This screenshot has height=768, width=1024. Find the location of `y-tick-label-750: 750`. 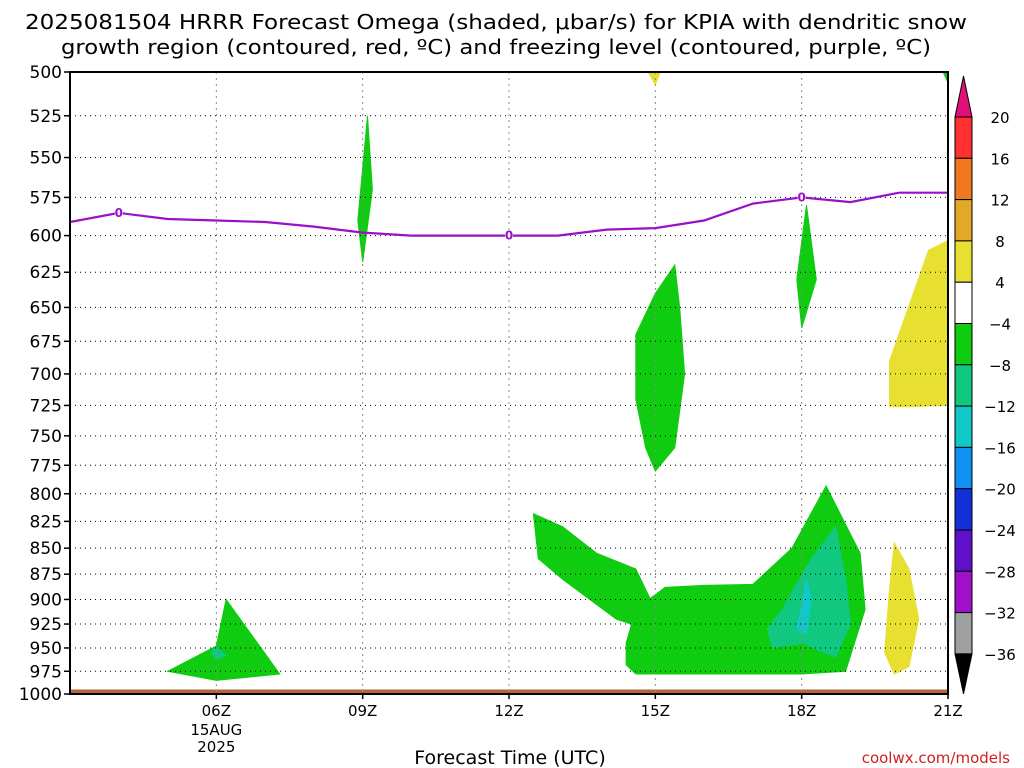

y-tick-label-750: 750 is located at coordinates (46, 437).